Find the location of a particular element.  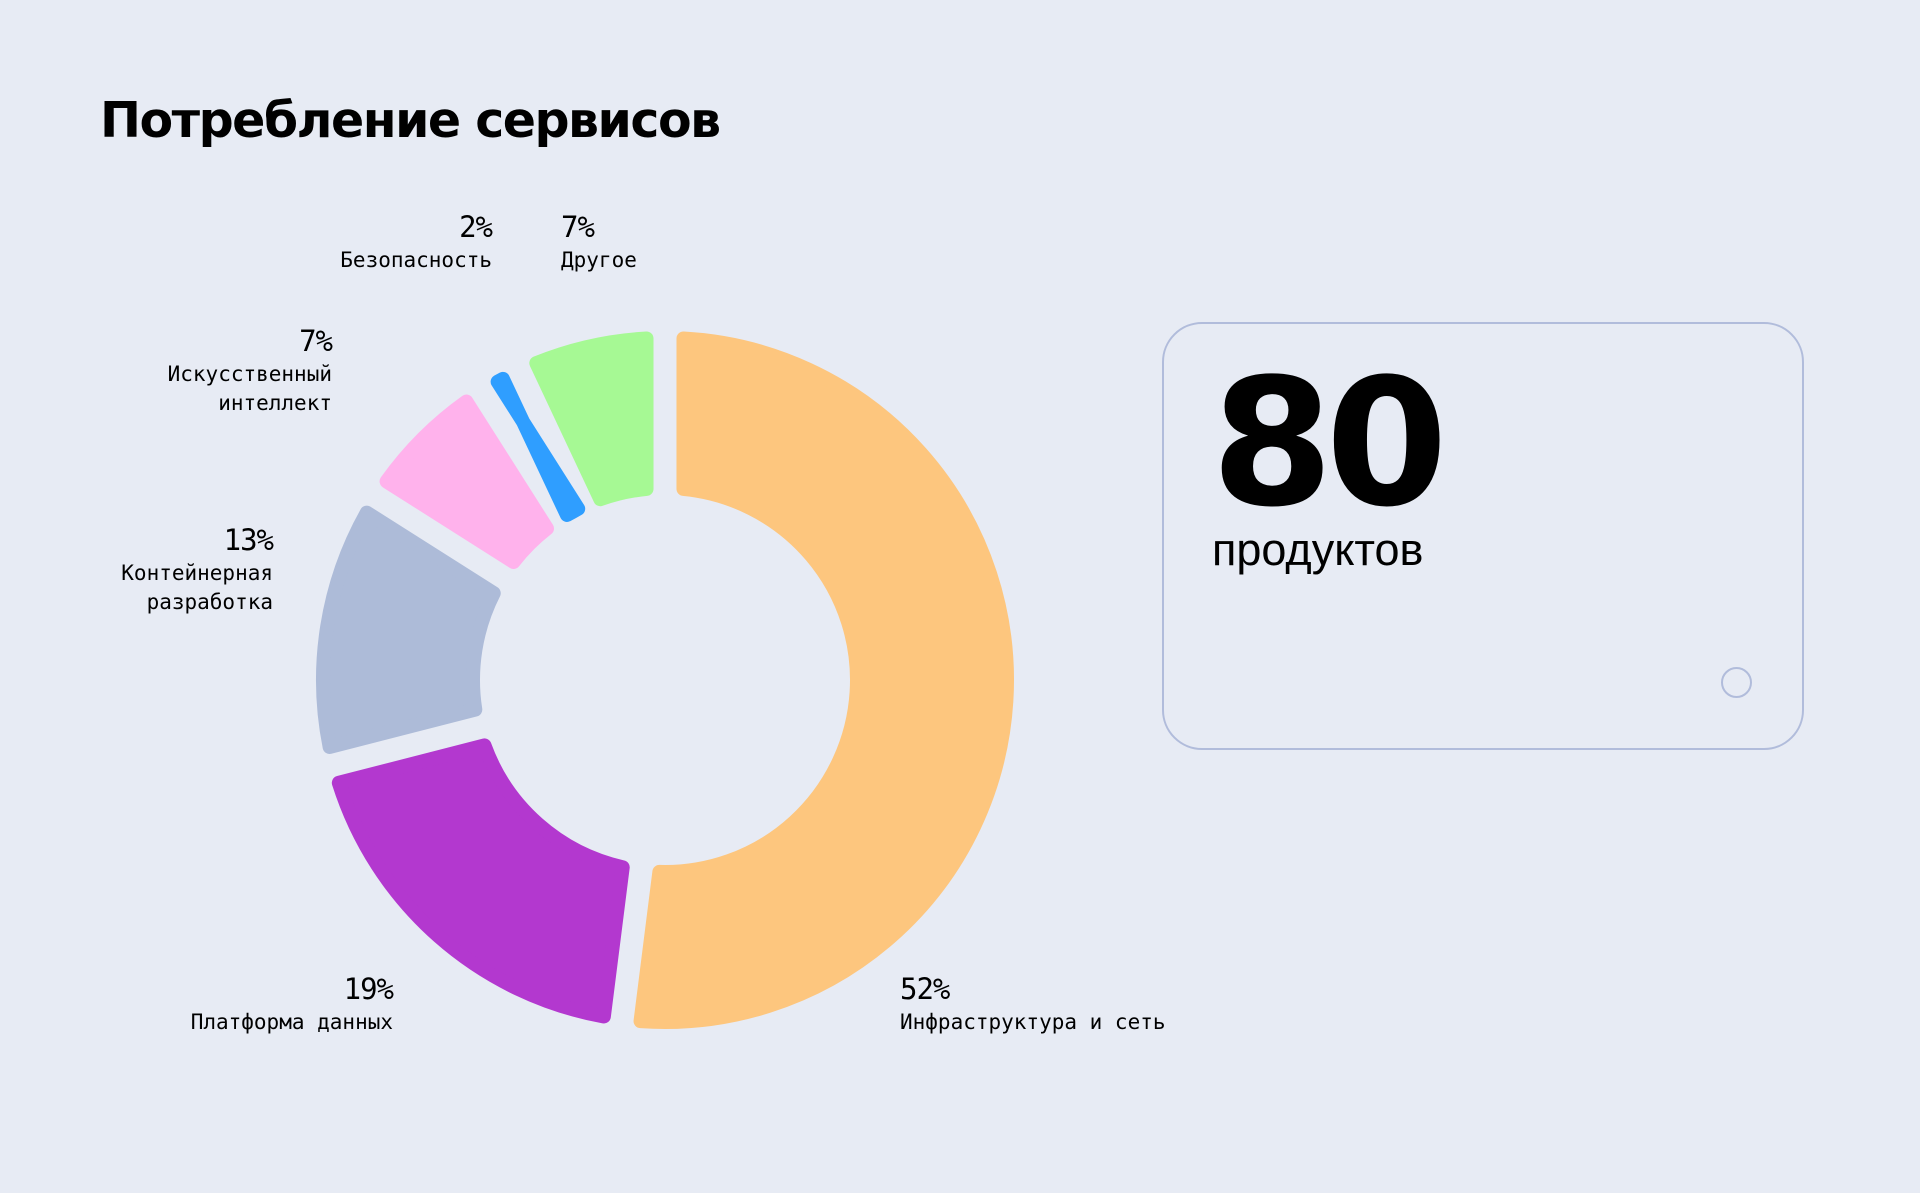

category-label: Инфраструктура и сеть is located at coordinates (1033, 1022).